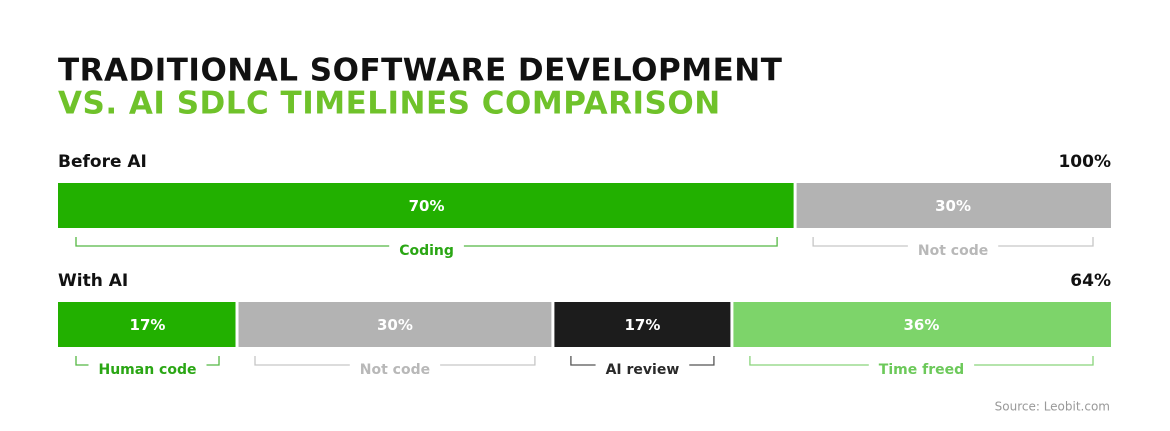 This screenshot has height=431, width=1170. Describe the element at coordinates (426, 251) in the screenshot. I see `segment-name: Coding` at that location.